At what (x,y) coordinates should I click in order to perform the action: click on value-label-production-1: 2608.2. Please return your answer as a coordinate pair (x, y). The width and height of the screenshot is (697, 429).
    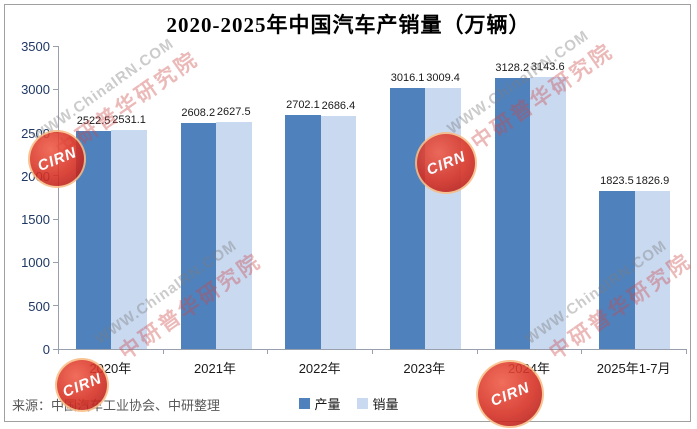
    Looking at the image, I should click on (198, 113).